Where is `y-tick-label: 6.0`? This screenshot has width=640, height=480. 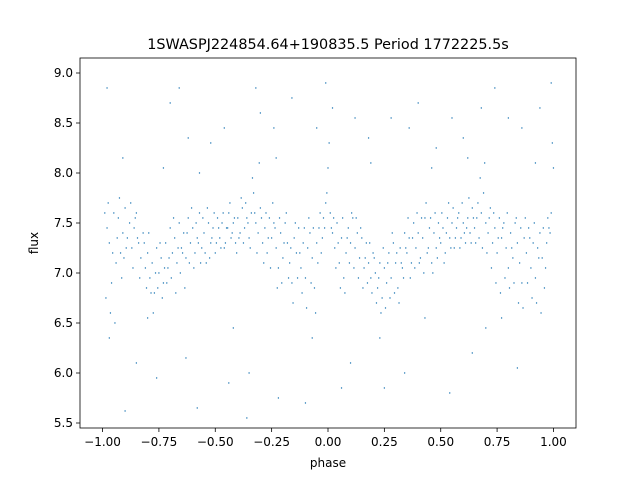
y-tick-label: 6.0 is located at coordinates (63, 373).